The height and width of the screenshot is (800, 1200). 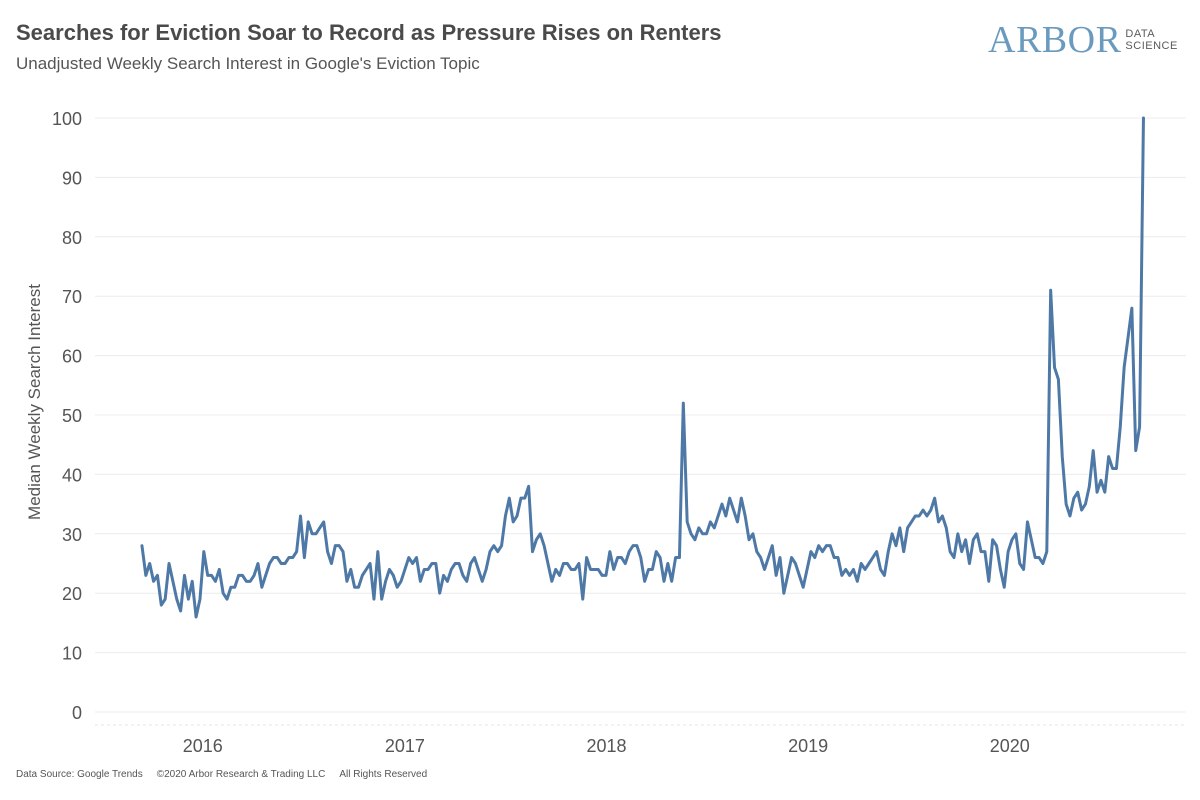 I want to click on logo-tagline-line2: SCIENCE, so click(x=1151, y=46).